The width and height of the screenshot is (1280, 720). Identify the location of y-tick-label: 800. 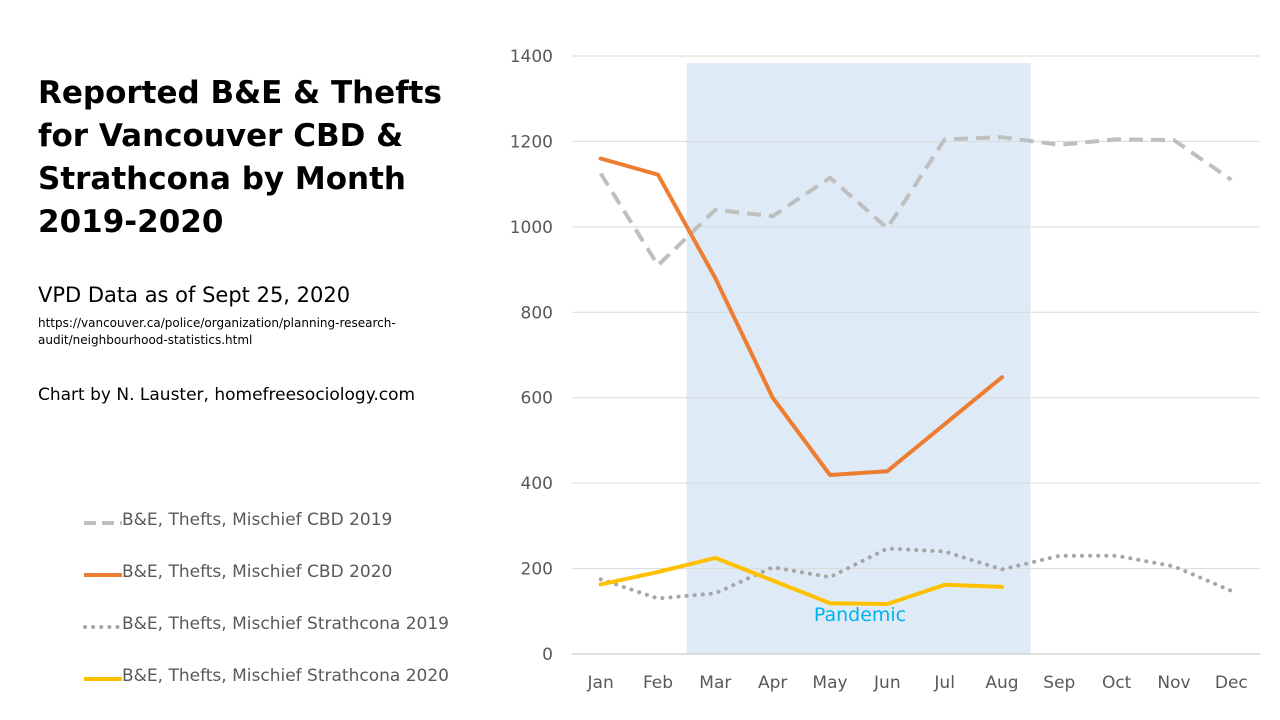
(537, 313).